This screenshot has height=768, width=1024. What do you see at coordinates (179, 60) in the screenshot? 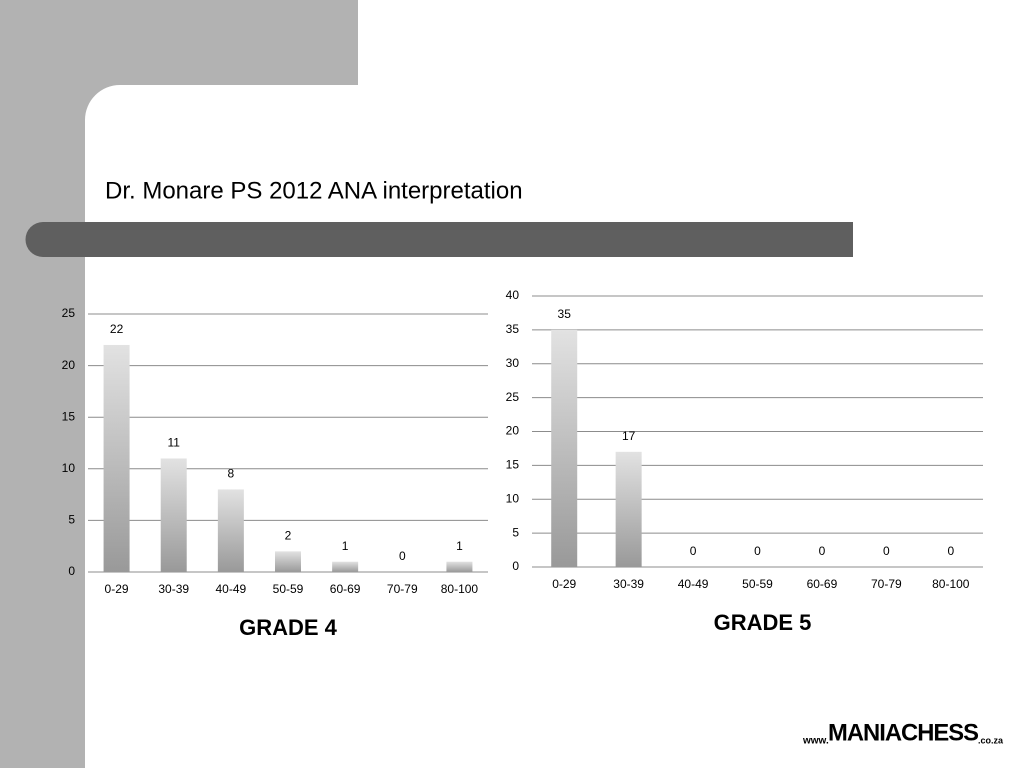
I see `top-block` at bounding box center [179, 60].